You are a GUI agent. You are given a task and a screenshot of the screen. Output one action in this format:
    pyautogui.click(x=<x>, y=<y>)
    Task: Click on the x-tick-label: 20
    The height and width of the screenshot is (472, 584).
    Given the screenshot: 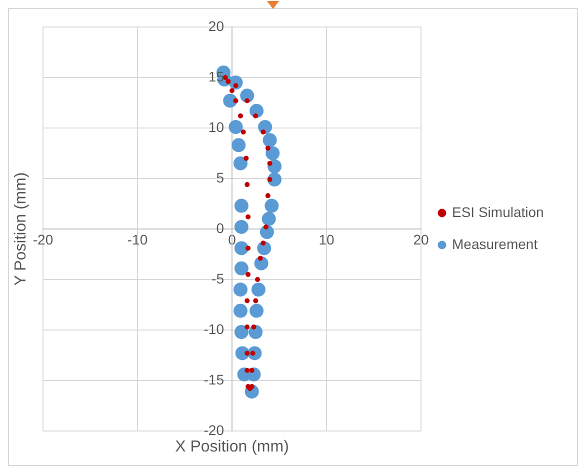 What is the action you would take?
    pyautogui.click(x=421, y=239)
    